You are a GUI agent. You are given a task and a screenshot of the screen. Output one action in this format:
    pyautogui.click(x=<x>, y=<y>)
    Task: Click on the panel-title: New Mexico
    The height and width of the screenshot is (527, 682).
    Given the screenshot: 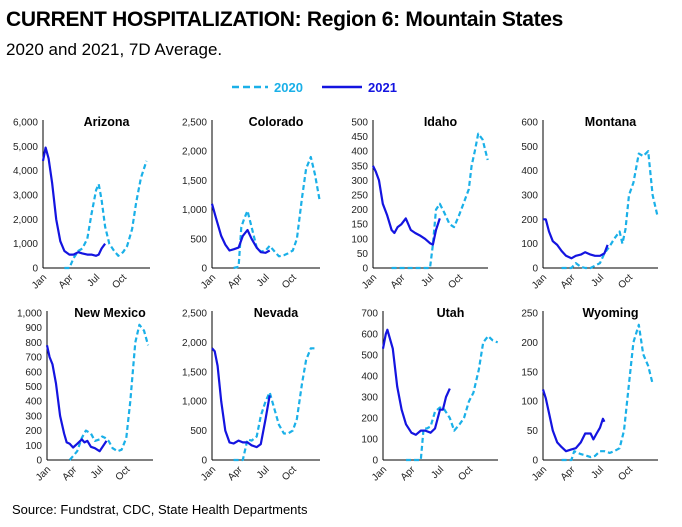 What is the action you would take?
    pyautogui.click(x=110, y=313)
    